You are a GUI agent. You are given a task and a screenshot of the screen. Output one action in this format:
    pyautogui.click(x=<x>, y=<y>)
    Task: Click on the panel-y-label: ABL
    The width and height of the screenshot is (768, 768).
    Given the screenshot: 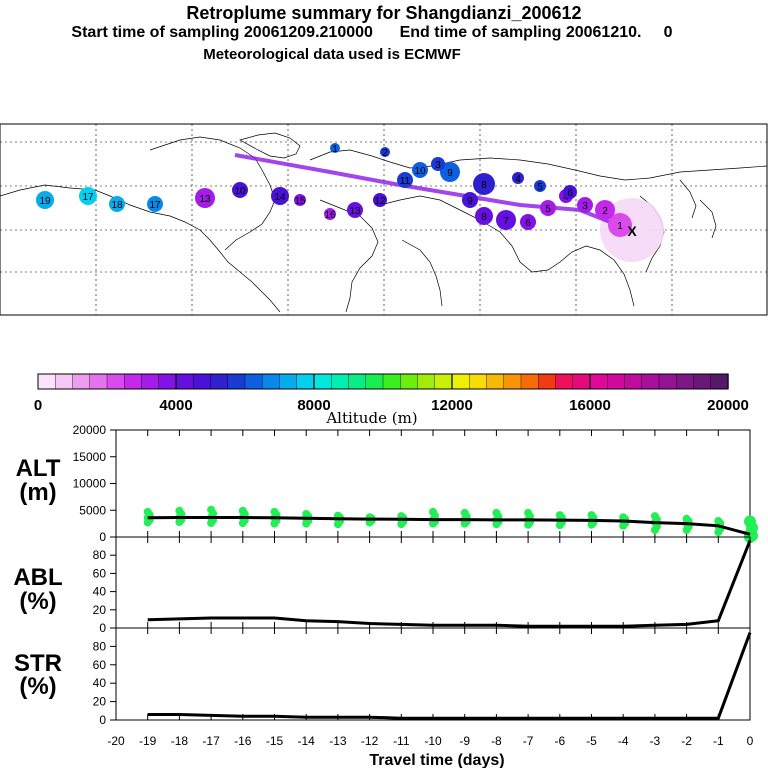 What is the action you would take?
    pyautogui.click(x=37, y=577)
    